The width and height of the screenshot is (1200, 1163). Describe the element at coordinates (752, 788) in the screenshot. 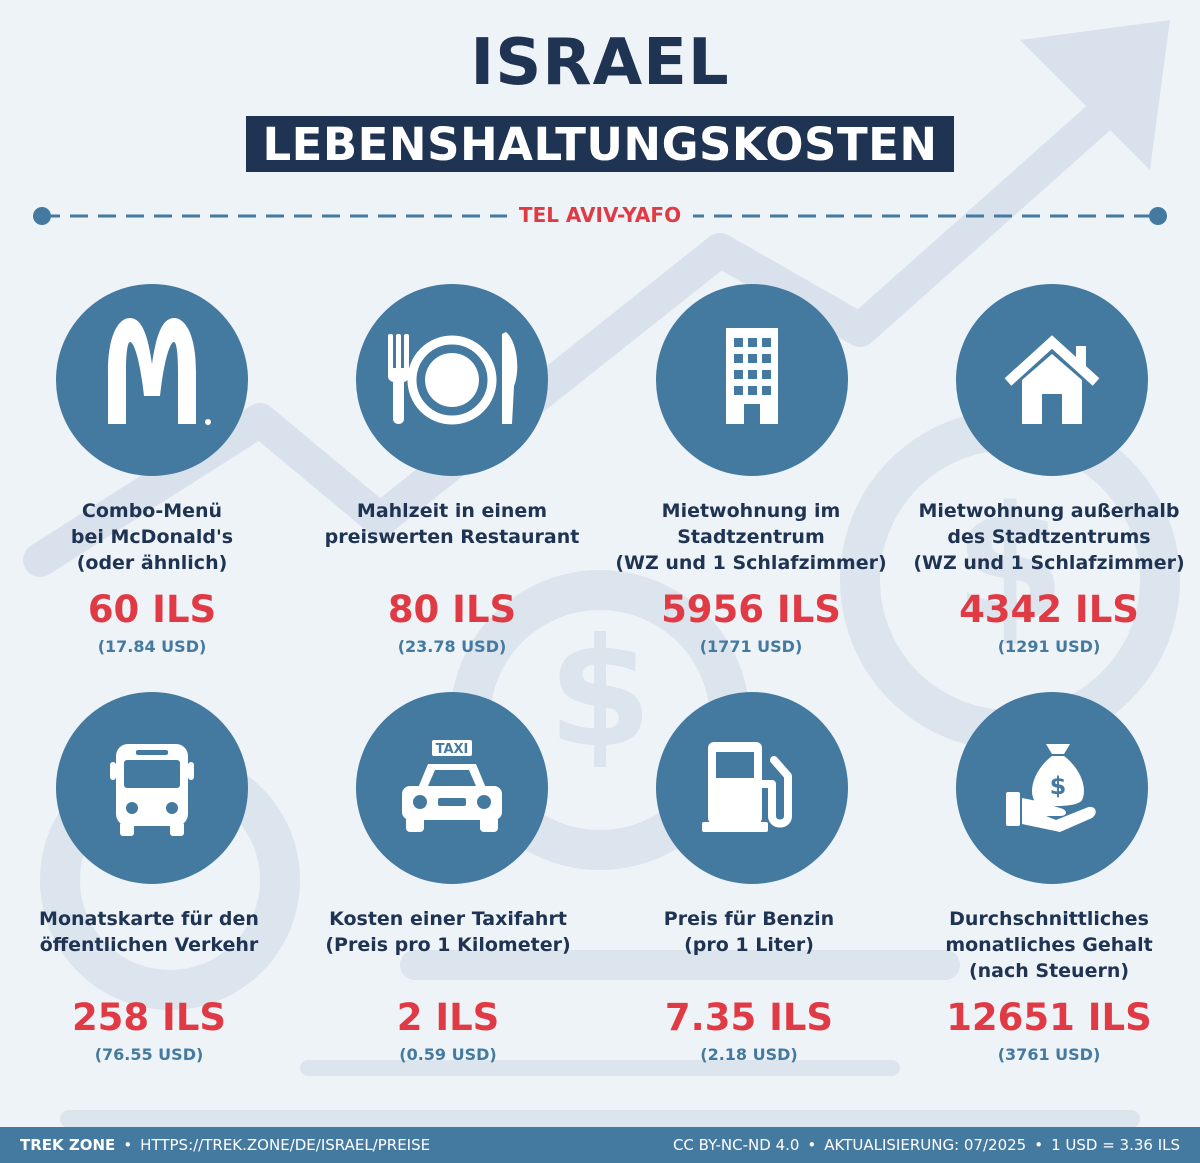

I see `fuel-pump-icon` at that location.